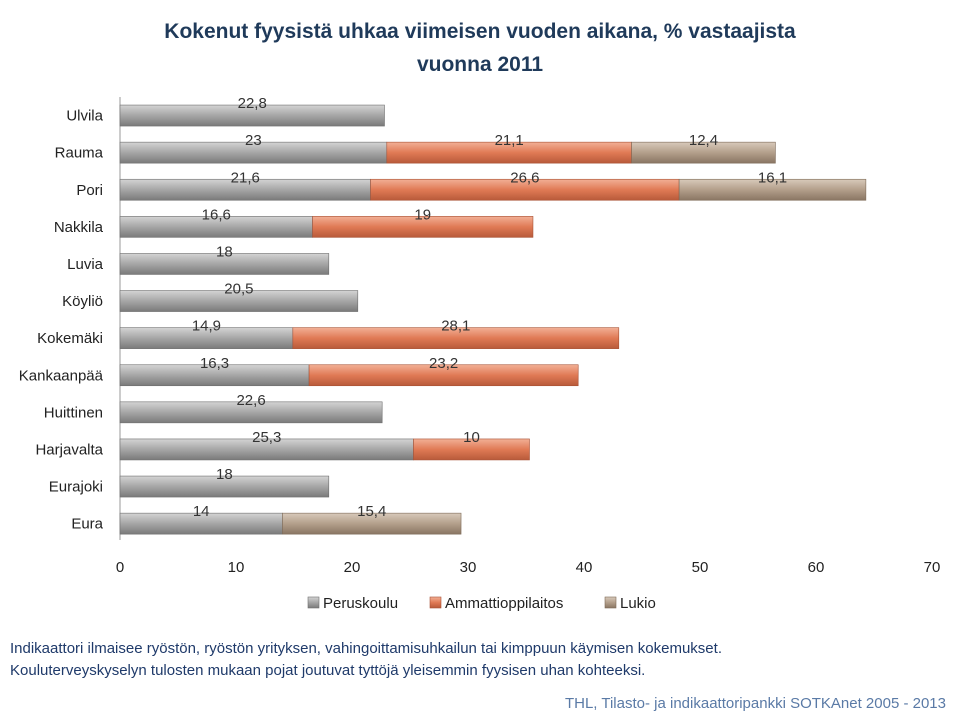  What do you see at coordinates (120, 567) in the screenshot?
I see `x-tick-0: 0` at bounding box center [120, 567].